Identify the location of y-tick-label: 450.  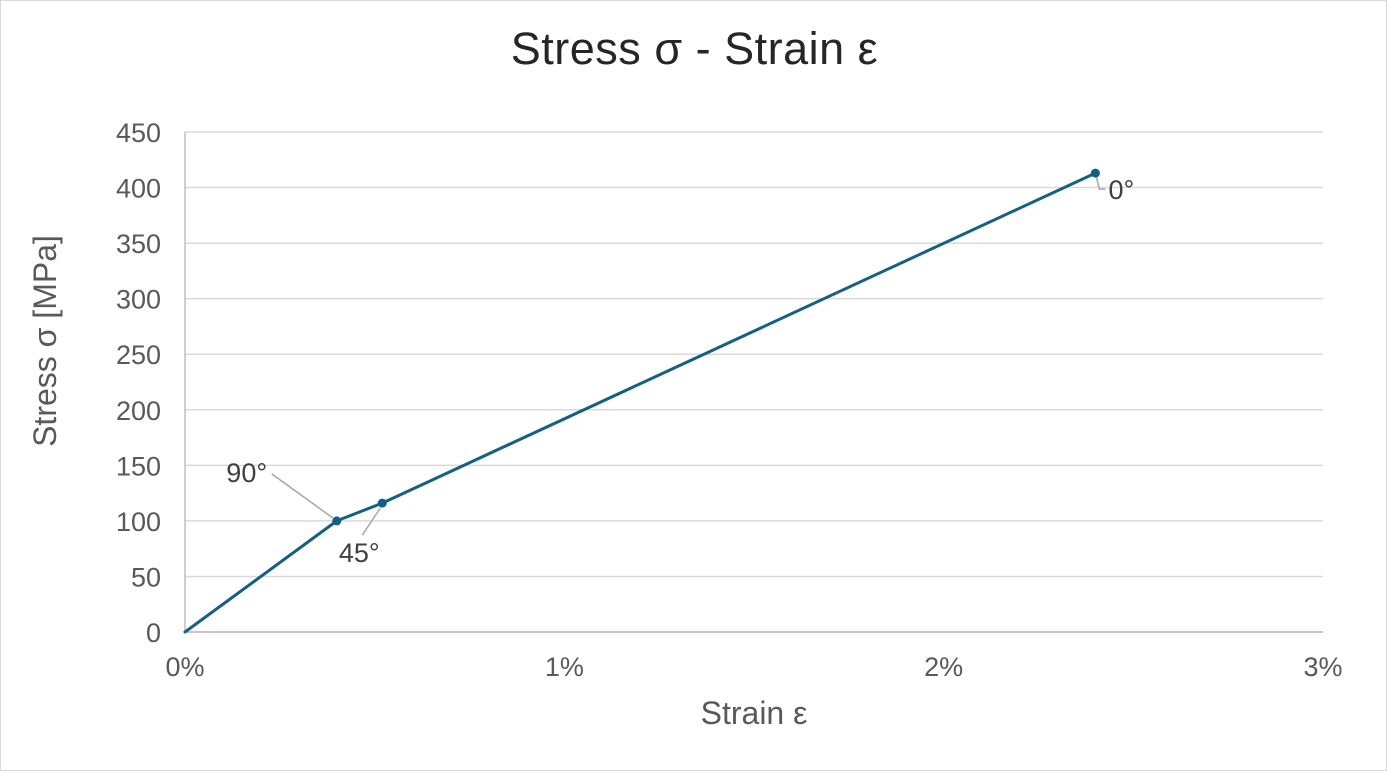
(138, 133).